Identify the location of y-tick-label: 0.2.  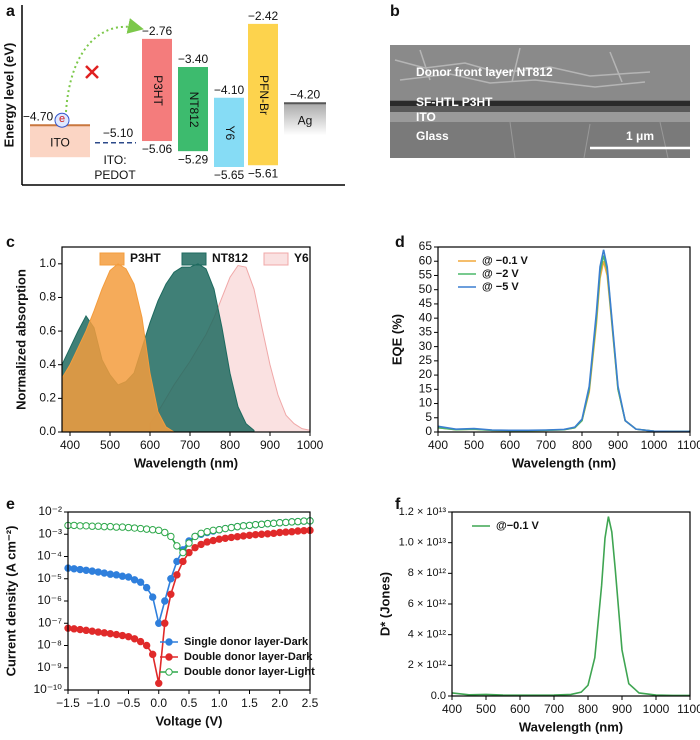
(47, 398).